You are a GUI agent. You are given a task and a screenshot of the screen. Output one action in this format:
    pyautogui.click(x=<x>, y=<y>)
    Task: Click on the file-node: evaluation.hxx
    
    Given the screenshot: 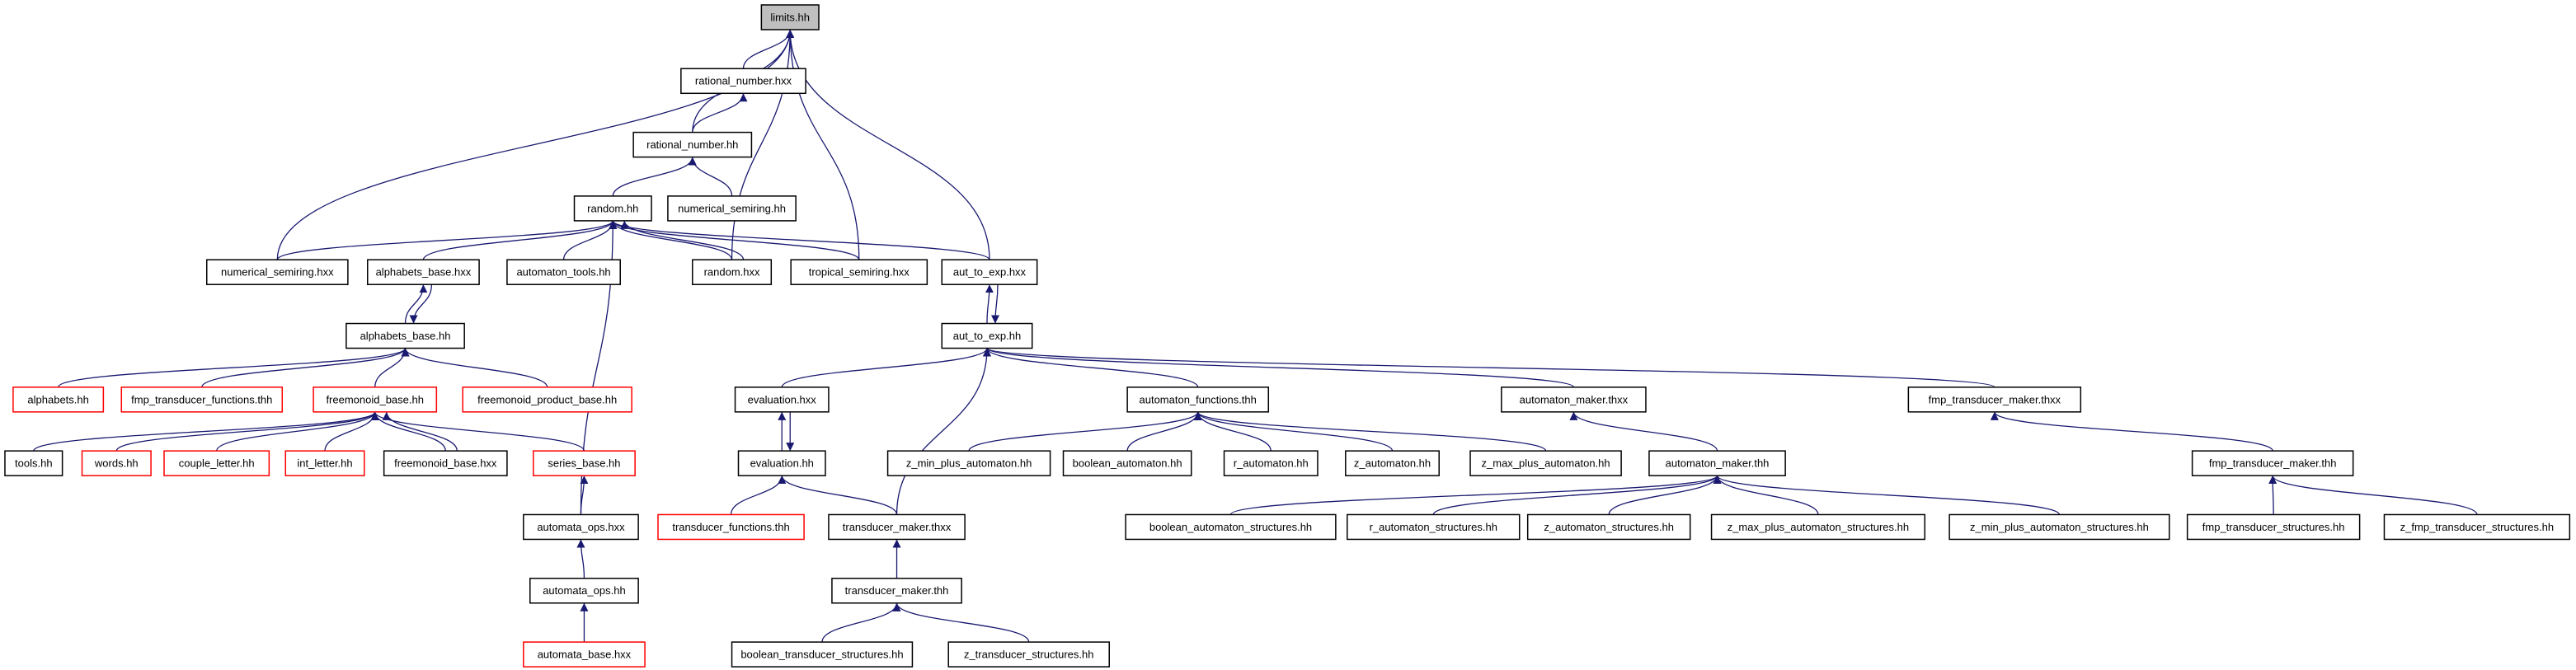 What is the action you would take?
    pyautogui.click(x=782, y=400)
    